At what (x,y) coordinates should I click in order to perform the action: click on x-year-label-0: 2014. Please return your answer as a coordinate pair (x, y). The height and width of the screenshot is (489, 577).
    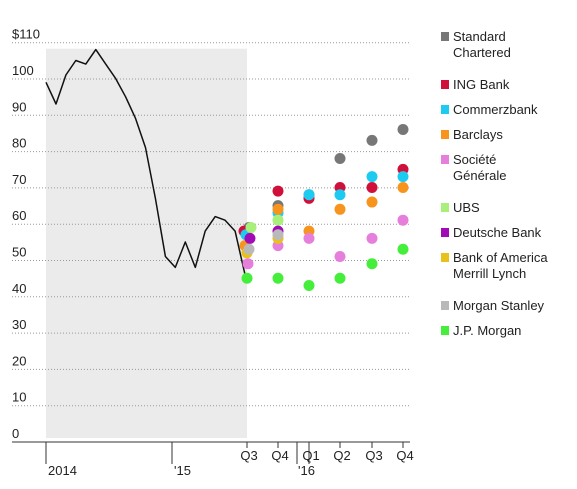
    Looking at the image, I should click on (62, 470).